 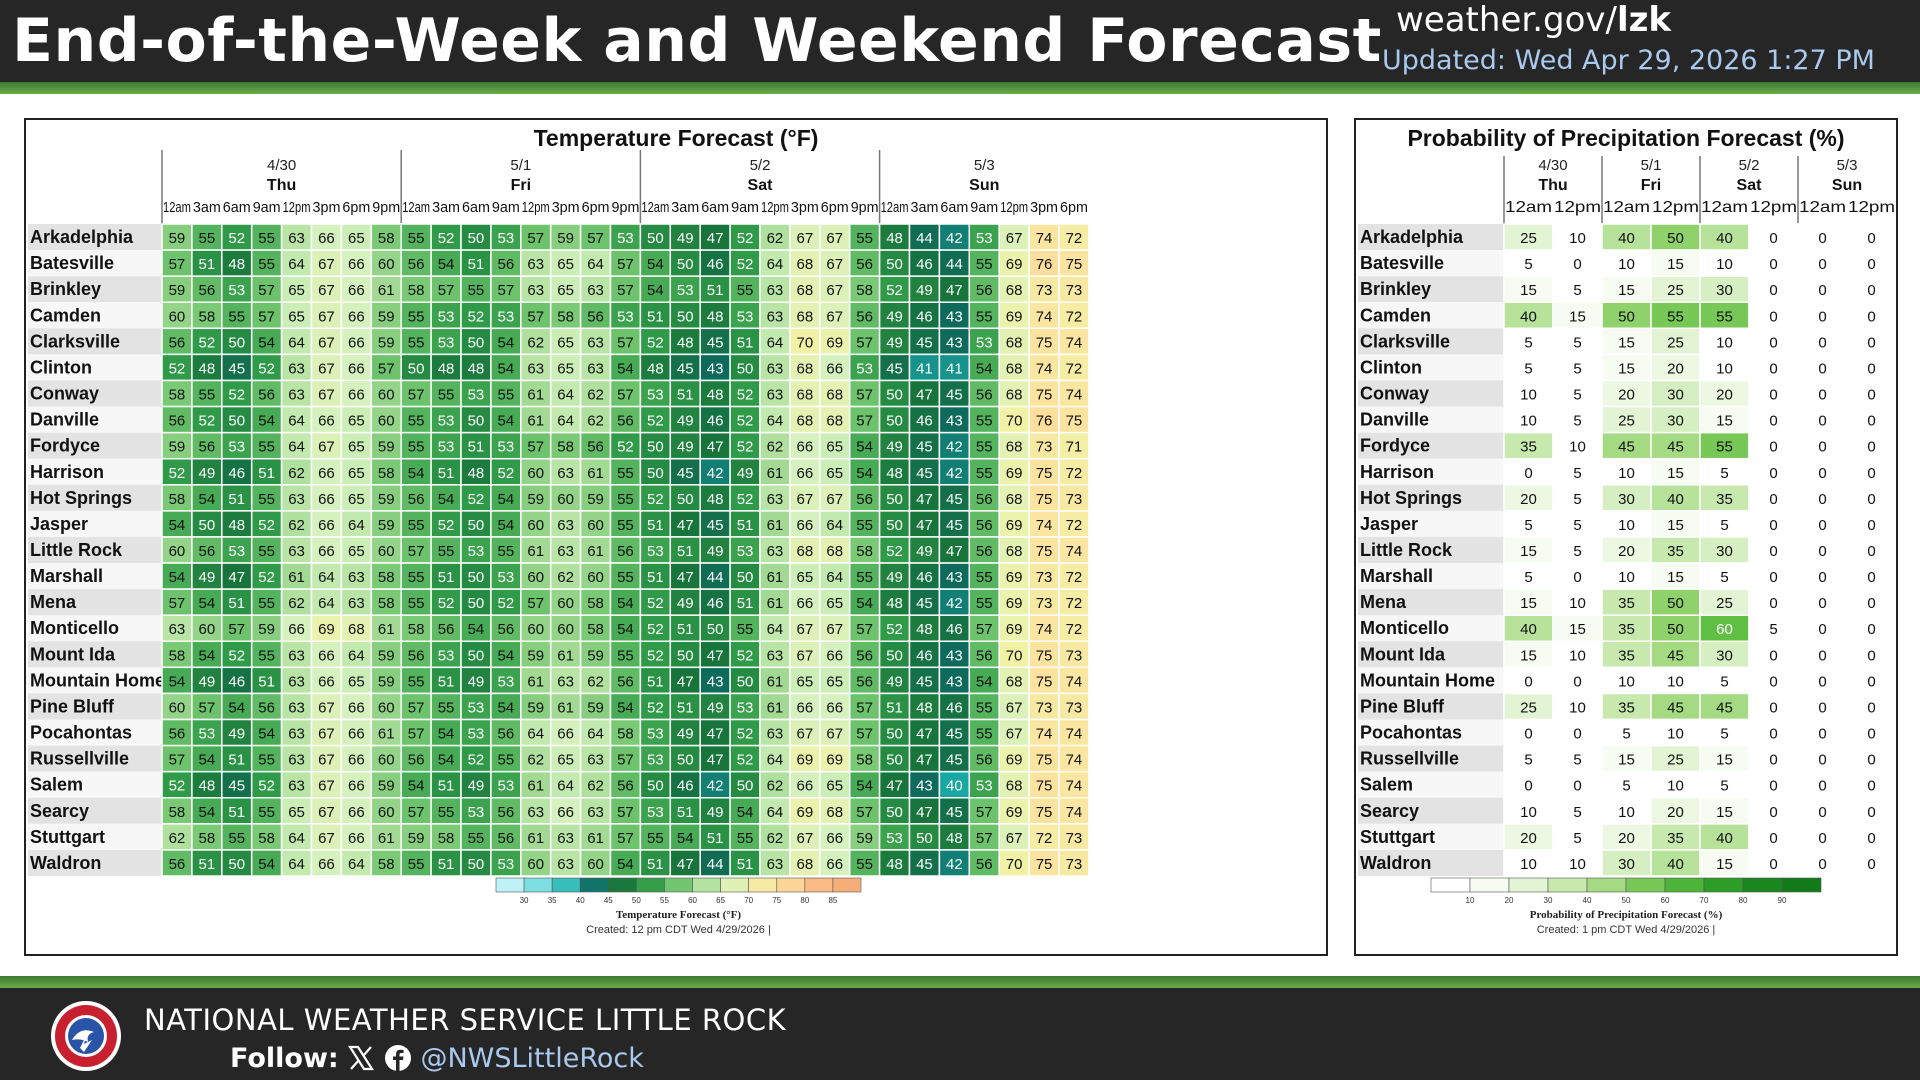 I want to click on forecast-value: 66, so click(x=356, y=734).